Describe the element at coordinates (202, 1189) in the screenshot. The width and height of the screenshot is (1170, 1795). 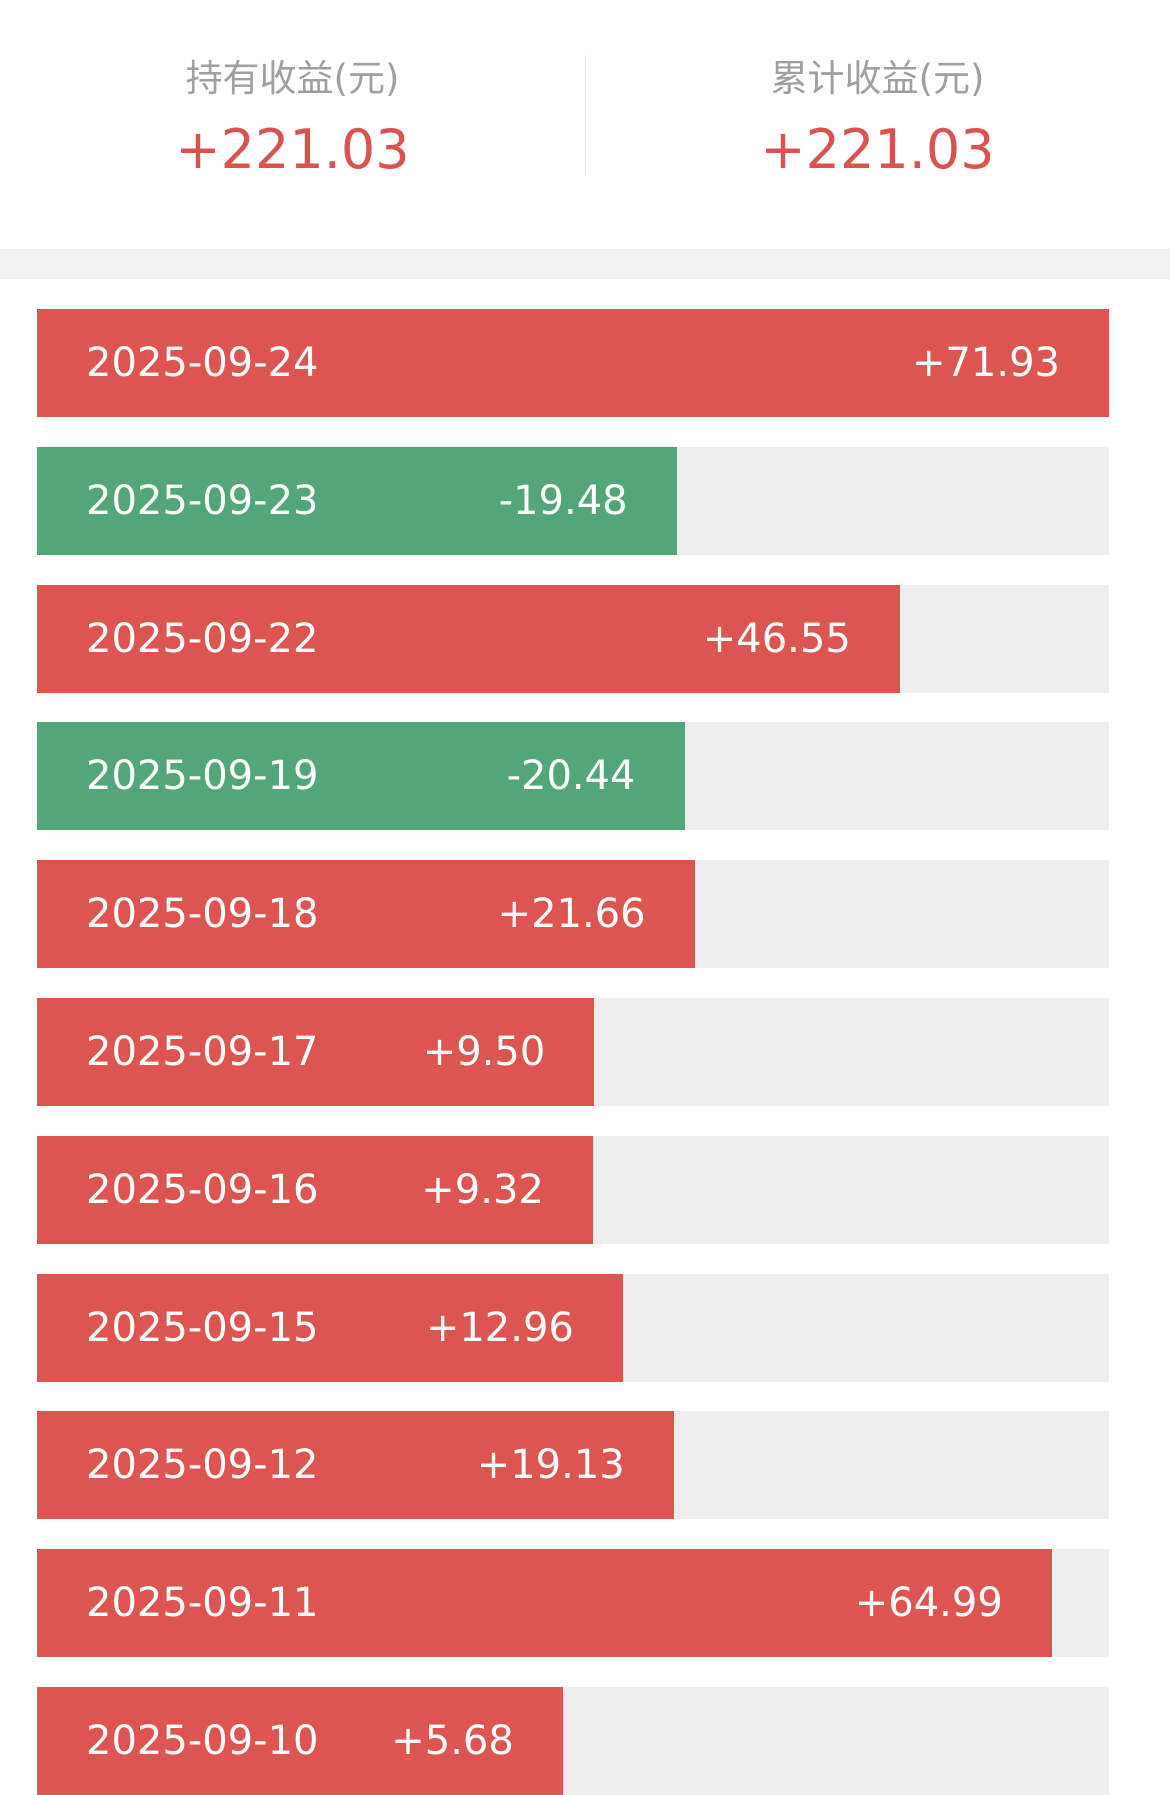
I see `row-date: 2025-09-16` at that location.